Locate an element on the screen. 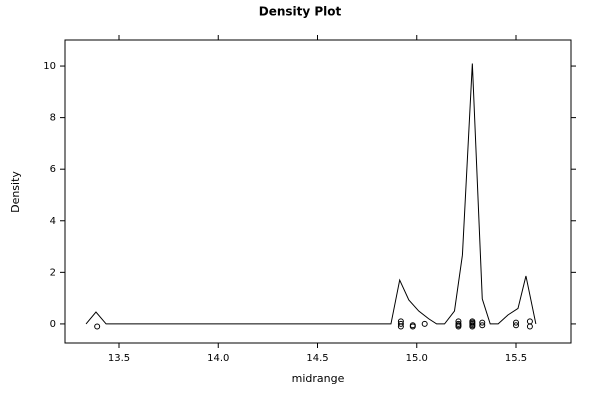 This screenshot has width=599, height=400. y-axis-label: Density is located at coordinates (15, 192).